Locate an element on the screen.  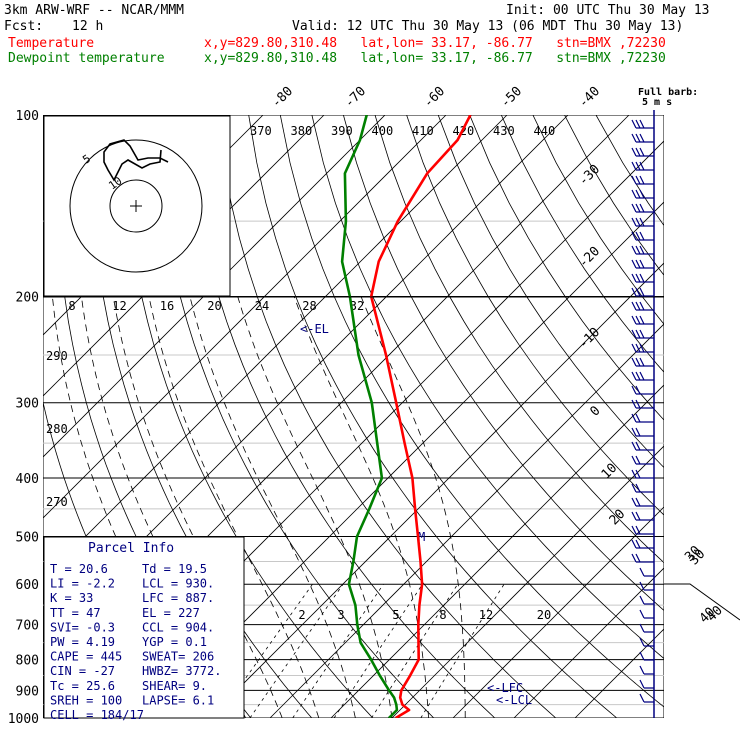
isotherm-label: -30 is located at coordinates (589, 175).